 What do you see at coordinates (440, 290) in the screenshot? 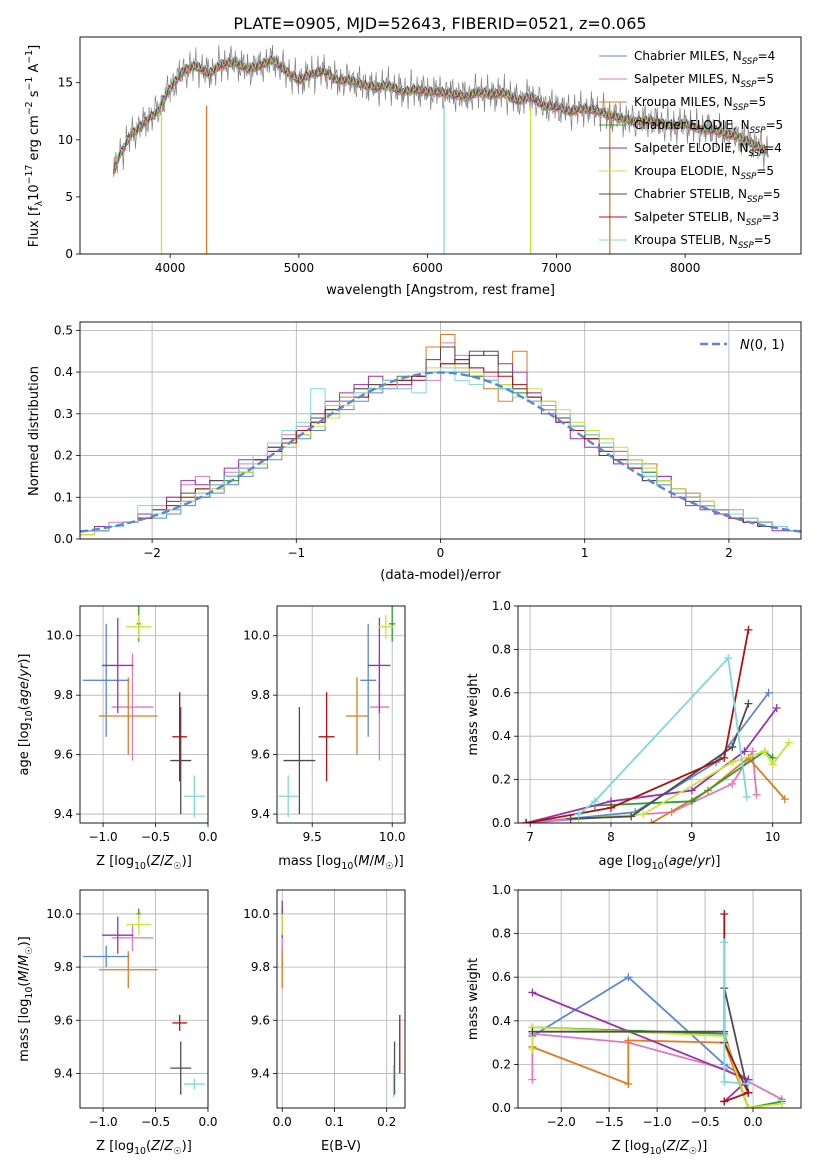
I see `x-axis-label: wavelength [Angstrom, rest frame]` at bounding box center [440, 290].